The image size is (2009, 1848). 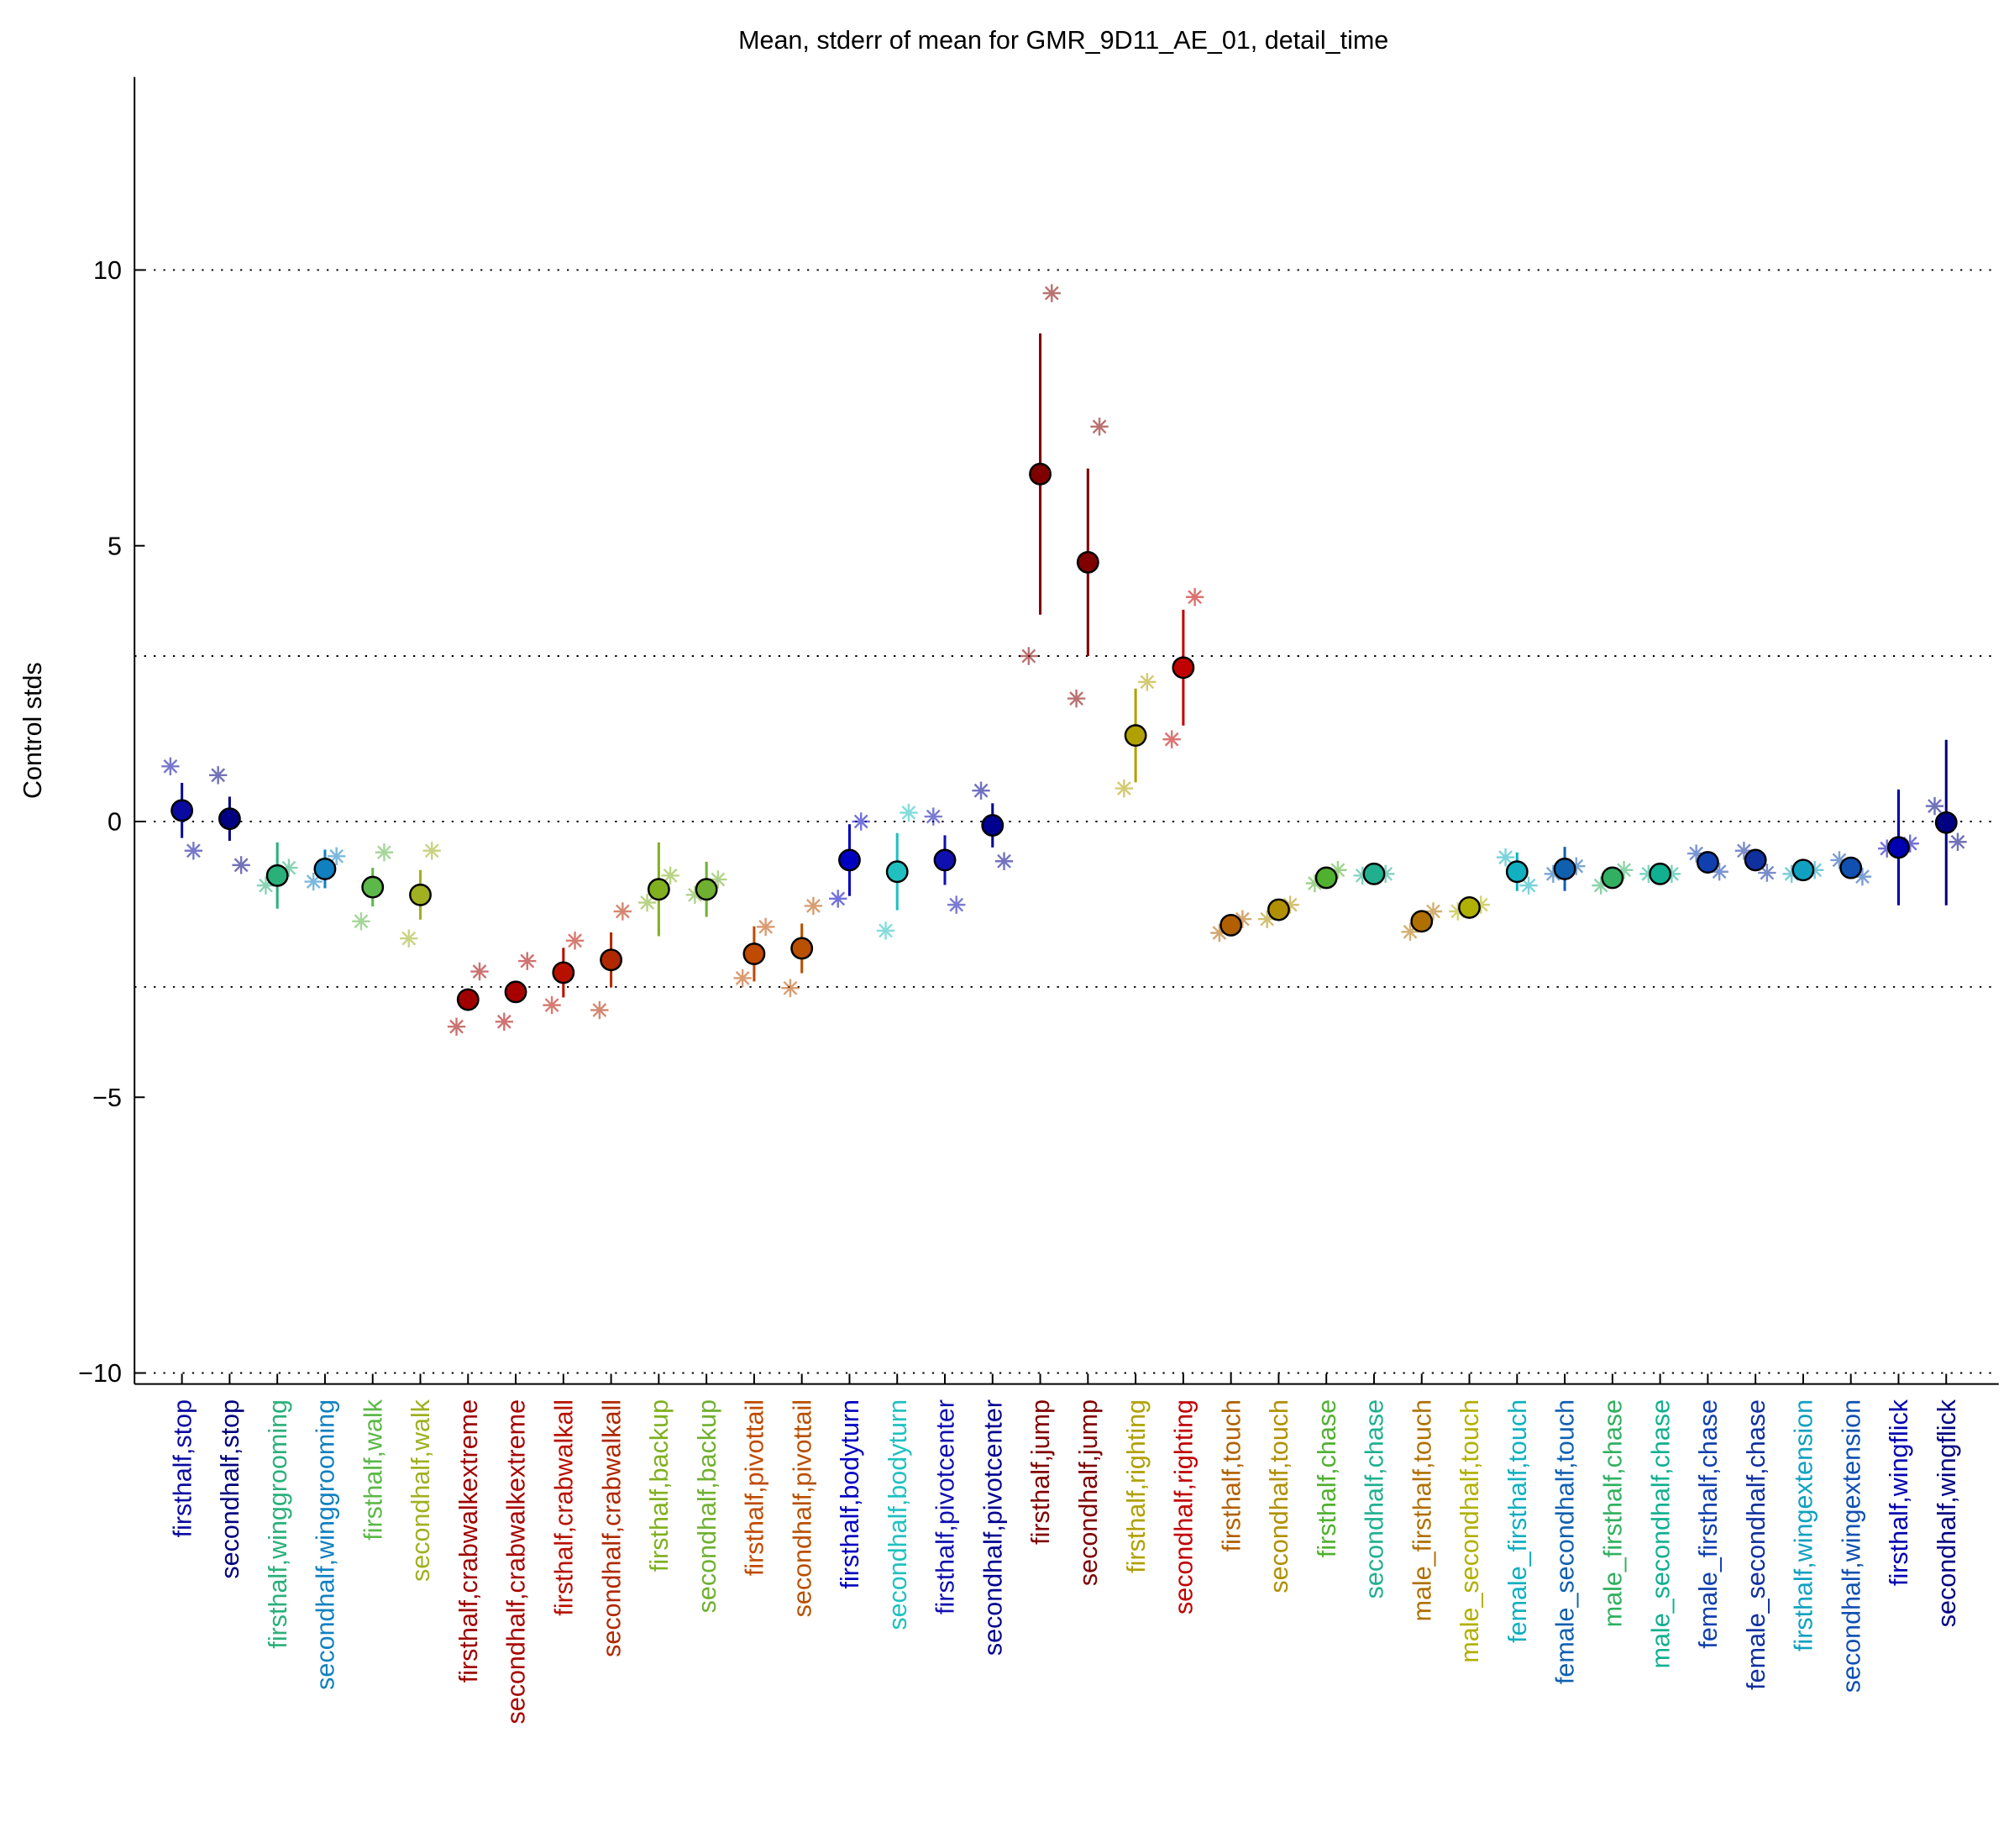 What do you see at coordinates (1947, 1513) in the screenshot?
I see `x-tick-label: secondhalf,wingflick` at bounding box center [1947, 1513].